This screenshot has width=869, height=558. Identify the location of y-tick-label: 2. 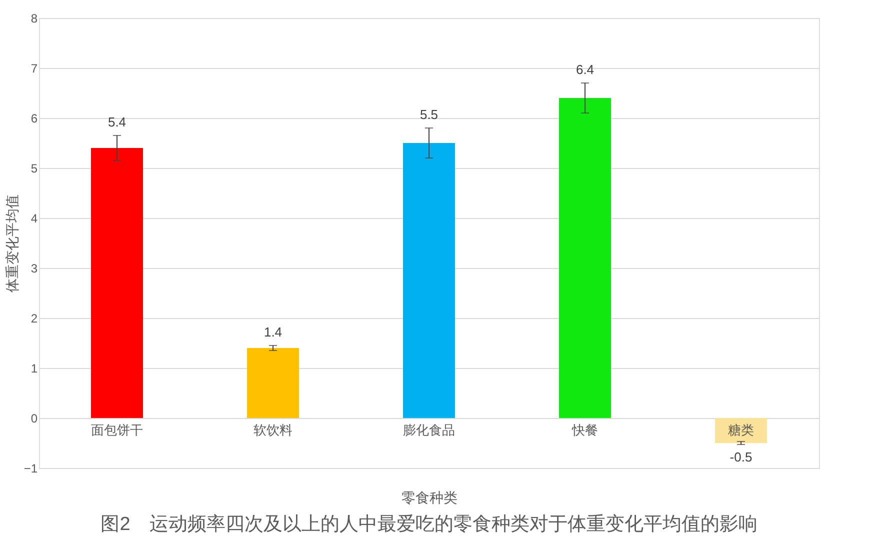
(34, 319).